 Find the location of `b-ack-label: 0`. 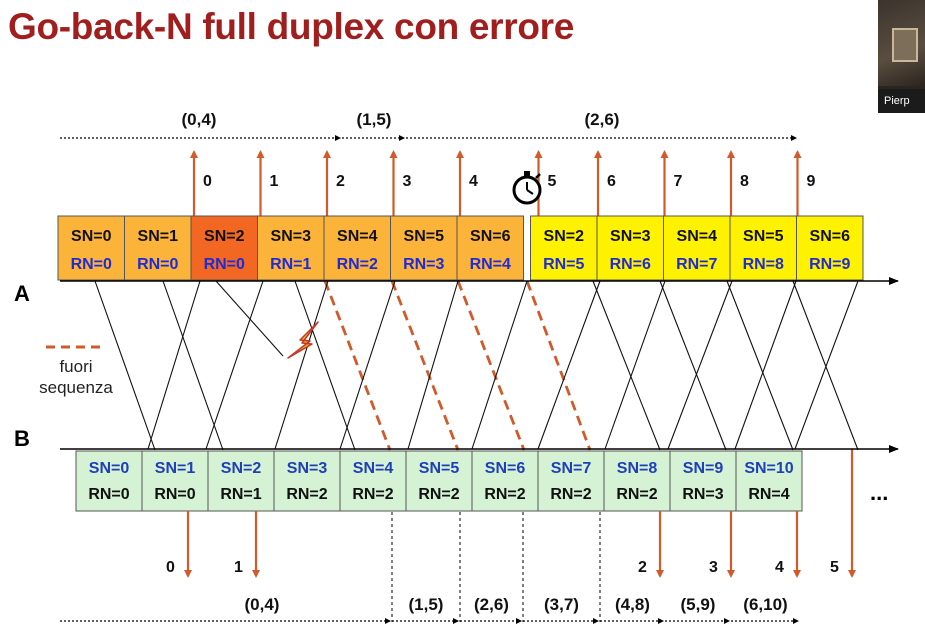

b-ack-label: 0 is located at coordinates (170, 567).